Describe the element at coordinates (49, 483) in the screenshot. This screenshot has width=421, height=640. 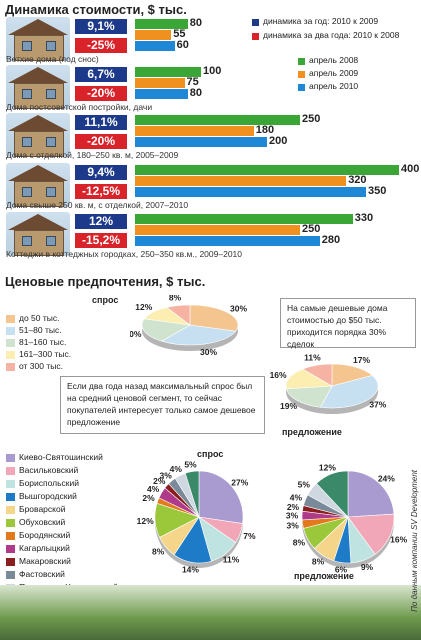
I see `region-label: Бориспольский` at that location.